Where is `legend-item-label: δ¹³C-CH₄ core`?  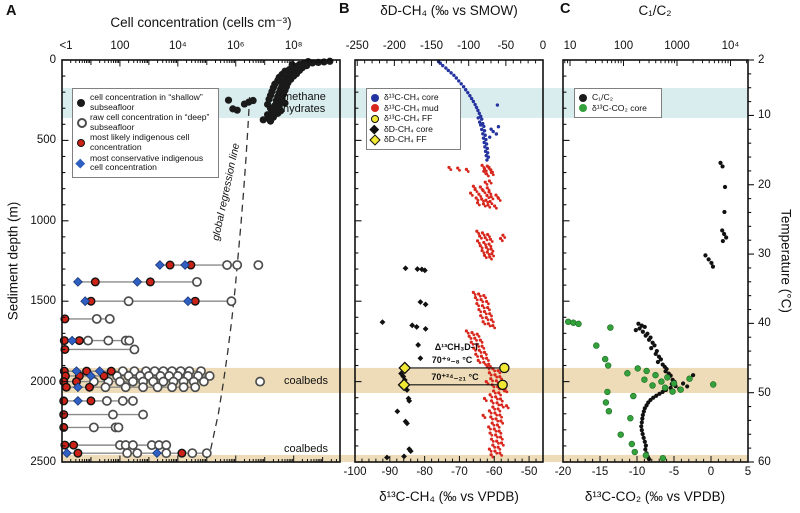 legend-item-label: δ¹³C-CH₄ core is located at coordinates (411, 97).